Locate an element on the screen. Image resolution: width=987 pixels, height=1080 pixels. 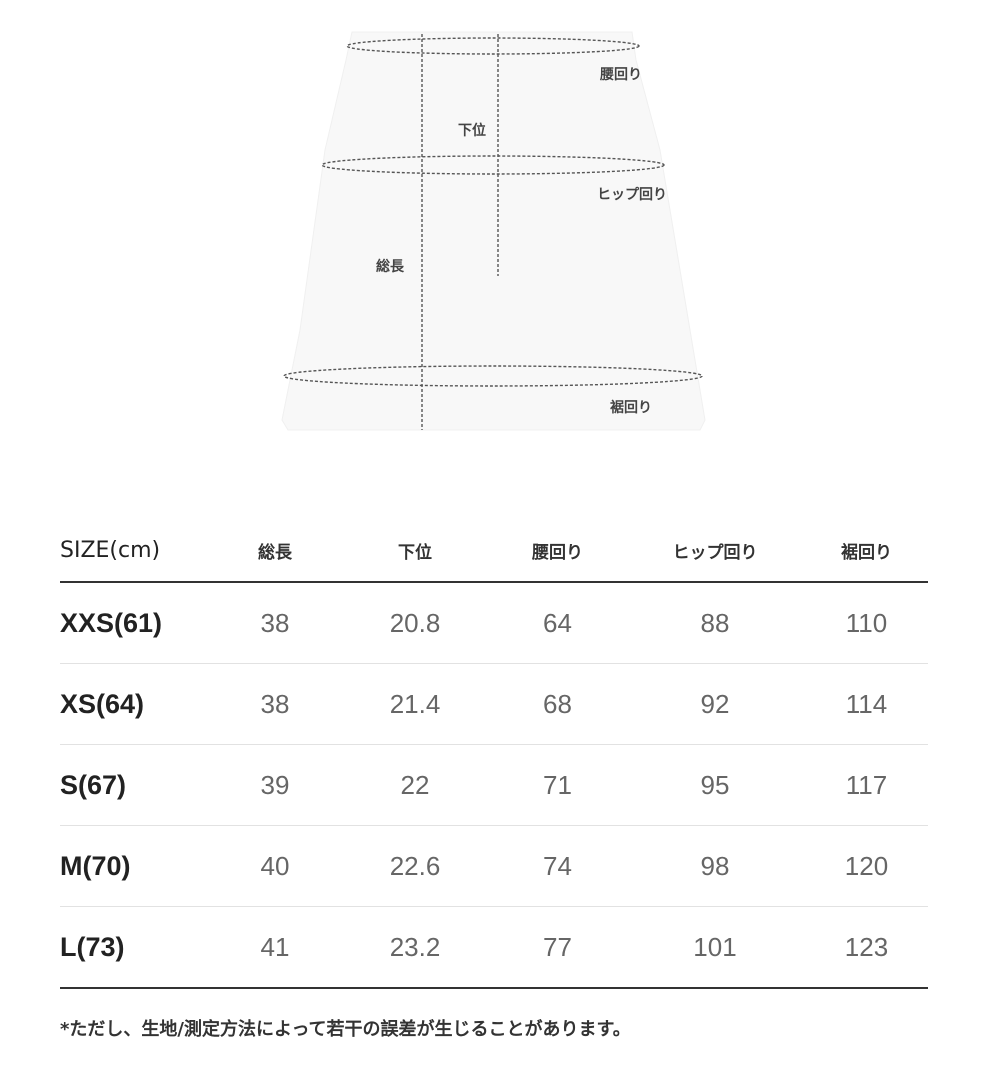
label-length: 総長 is located at coordinates (390, 267).